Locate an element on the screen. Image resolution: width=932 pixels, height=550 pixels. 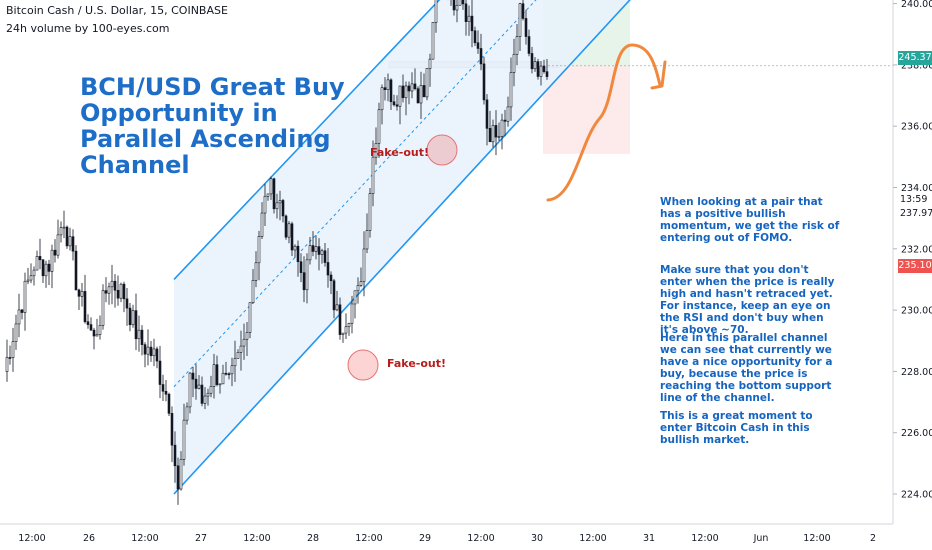
time-tick-label: 30 is located at coordinates (537, 538).